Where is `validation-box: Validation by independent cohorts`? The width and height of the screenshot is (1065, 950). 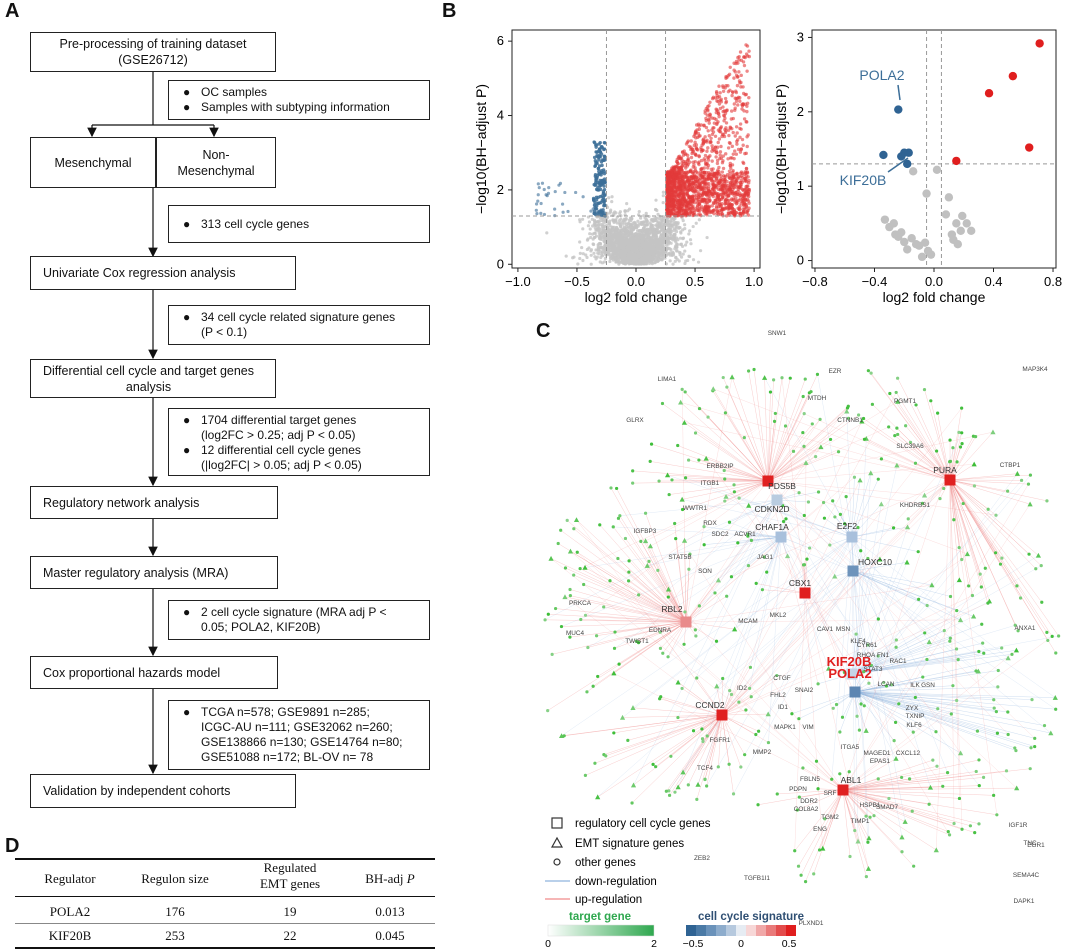 validation-box: Validation by independent cohorts is located at coordinates (163, 791).